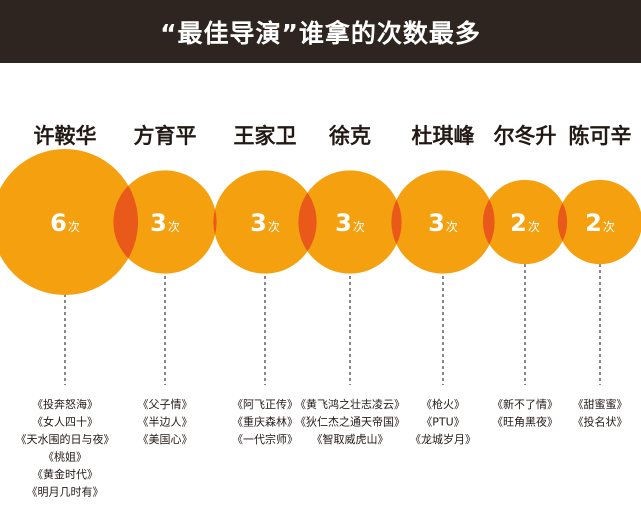  I want to click on film-title: 《女人四十》, so click(65, 422).